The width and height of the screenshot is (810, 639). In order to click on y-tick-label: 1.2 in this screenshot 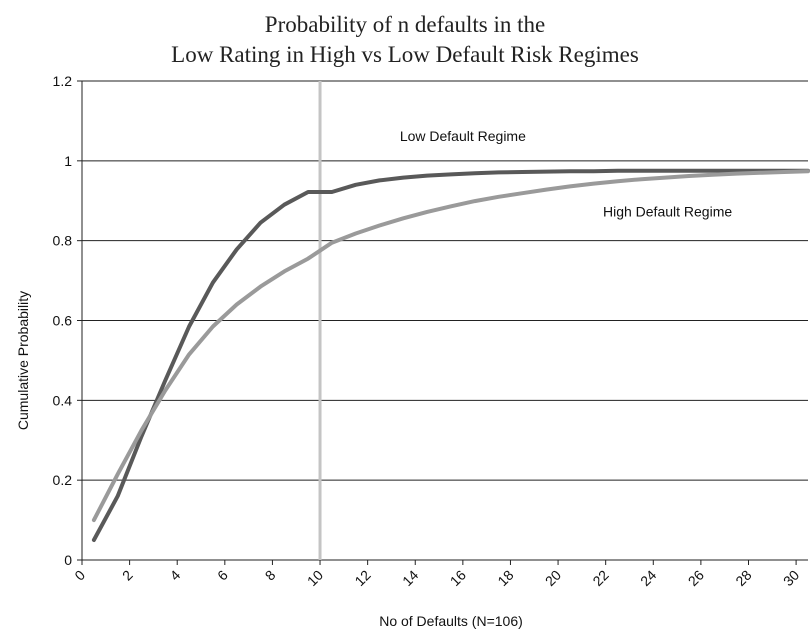, I will do `click(63, 81)`.